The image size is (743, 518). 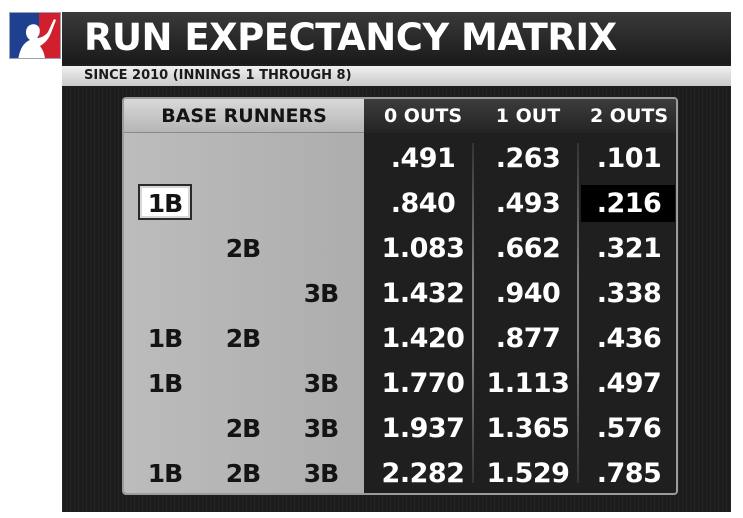 I want to click on base-runners-header: BASE RUNNERS, so click(x=244, y=116).